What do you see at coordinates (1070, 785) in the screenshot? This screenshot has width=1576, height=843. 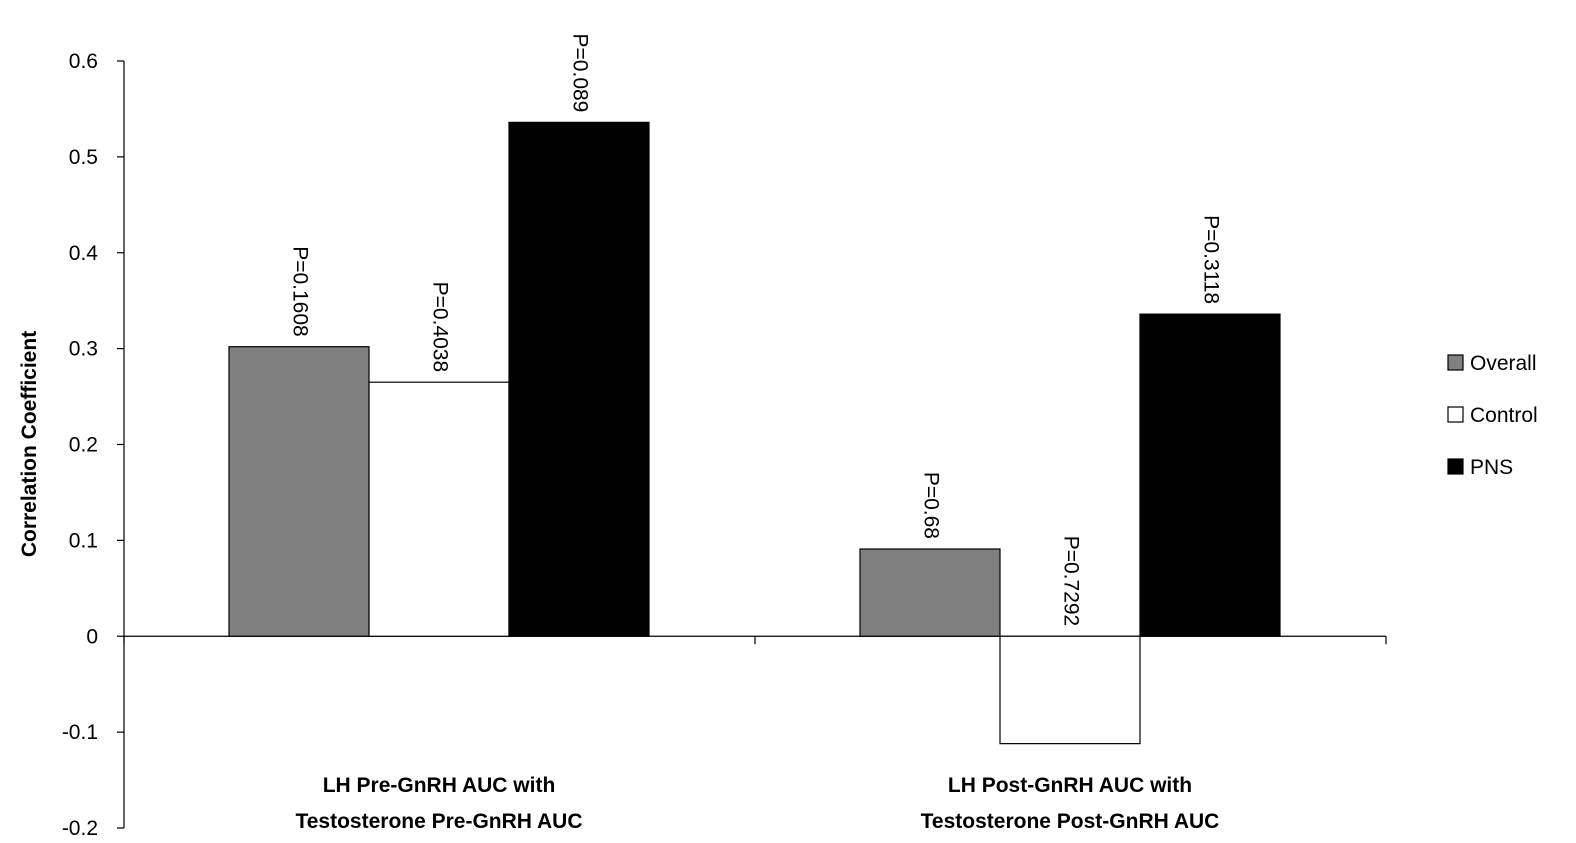 I see `category-label: LH Post-GnRH AUC with` at bounding box center [1070, 785].